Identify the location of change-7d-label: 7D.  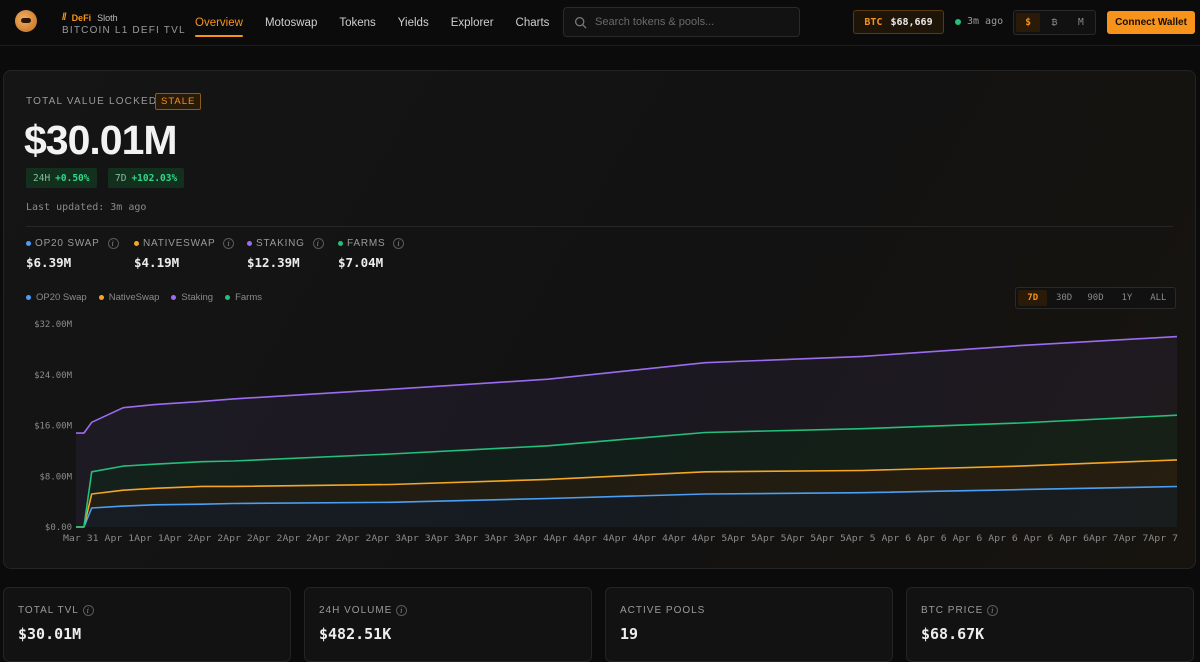
(121, 178).